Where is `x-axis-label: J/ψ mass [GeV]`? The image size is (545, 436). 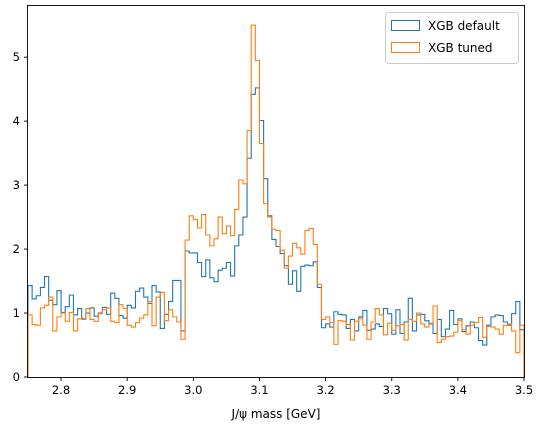
x-axis-label: J/ψ mass [GeV] is located at coordinates (276, 414).